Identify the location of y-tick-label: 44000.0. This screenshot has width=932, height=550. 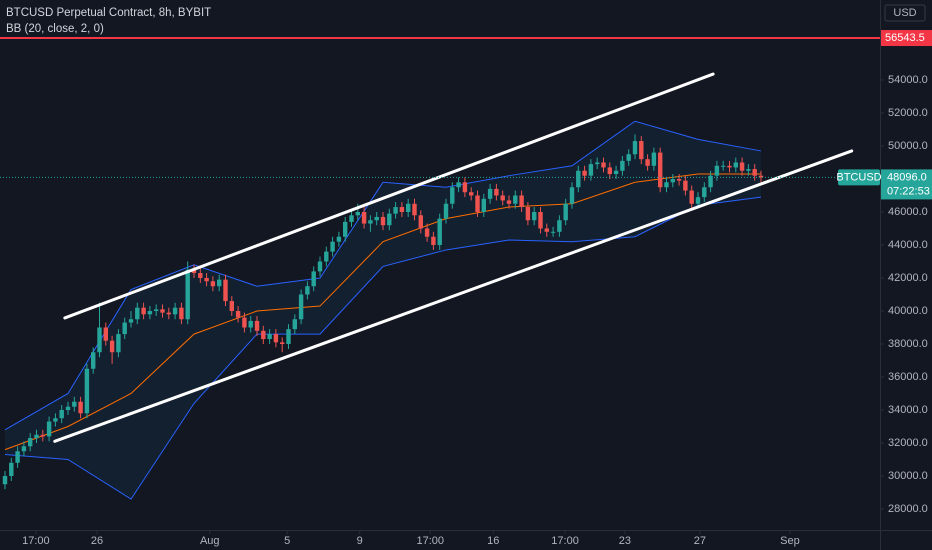
(908, 245).